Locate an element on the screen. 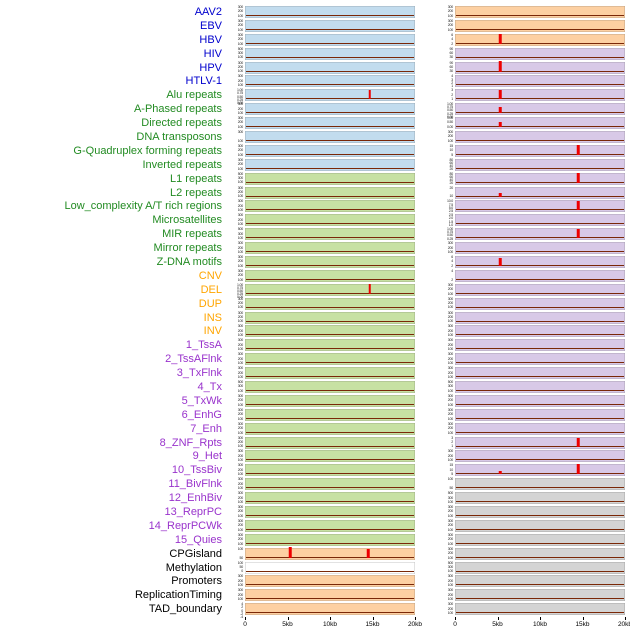  y-axis-right: 80 60 40 20 is located at coordinates (445, 164).